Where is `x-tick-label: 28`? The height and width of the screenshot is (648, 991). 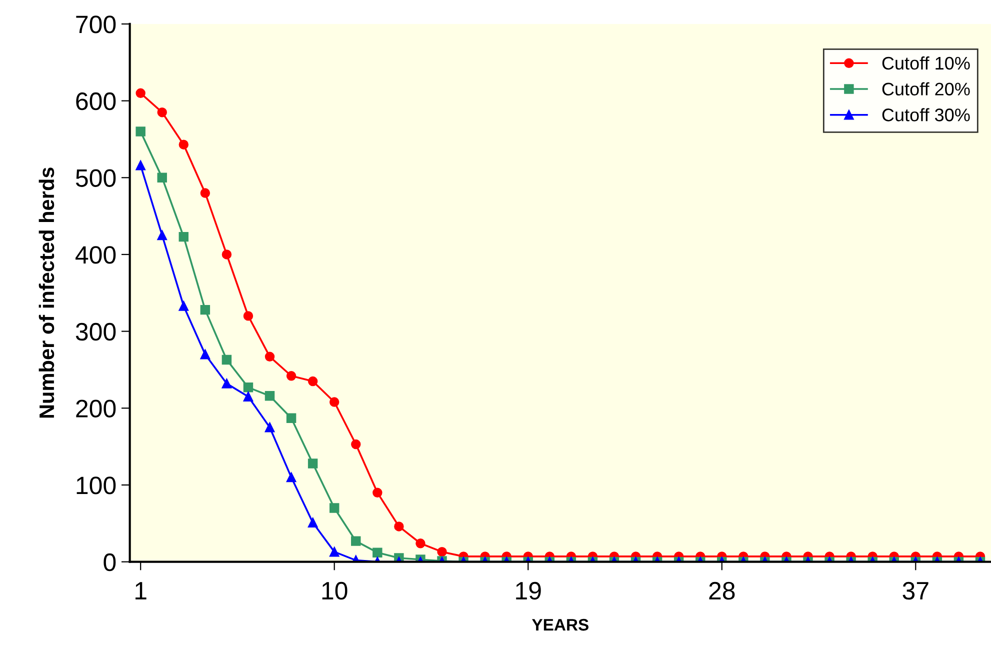
x-tick-label: 28 is located at coordinates (722, 591).